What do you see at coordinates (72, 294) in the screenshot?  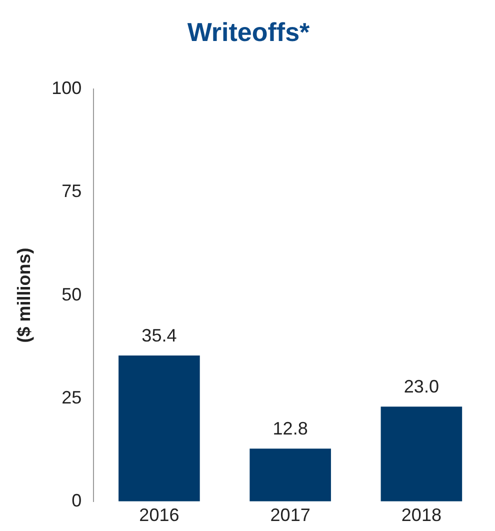 I see `y-tick-label: 50` at bounding box center [72, 294].